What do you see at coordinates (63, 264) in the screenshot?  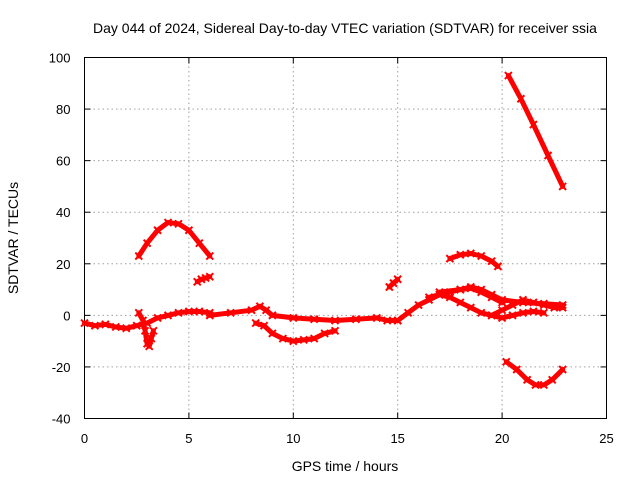 I see `y-tick-label: 20` at bounding box center [63, 264].